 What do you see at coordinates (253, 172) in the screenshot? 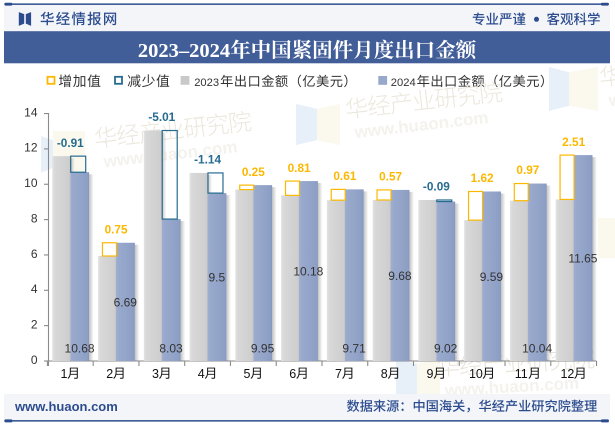
I see `svg-text: 0.25` at bounding box center [253, 172].